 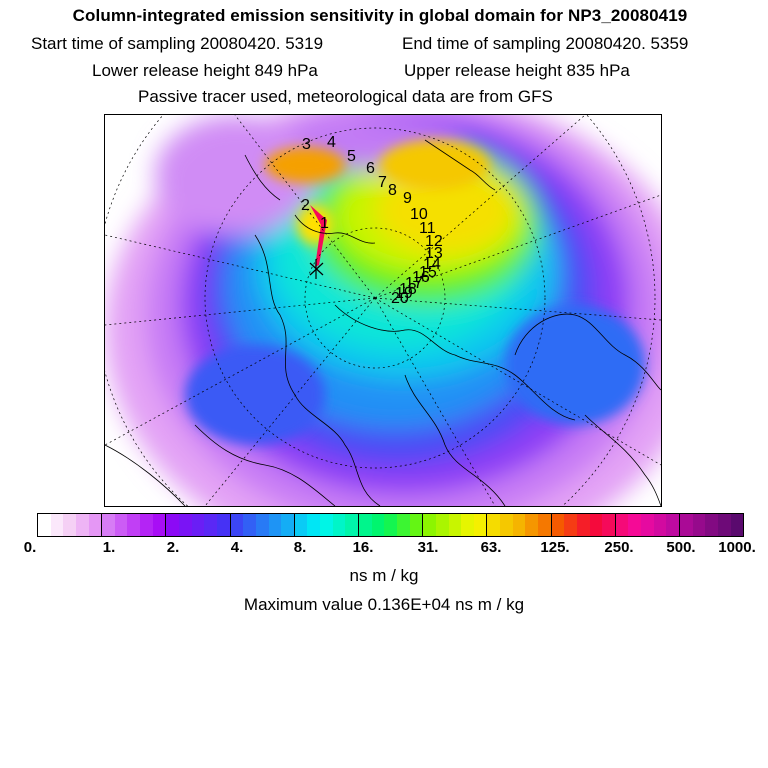 What do you see at coordinates (434, 253) in the screenshot?
I see `trajectory-label: 13` at bounding box center [434, 253].